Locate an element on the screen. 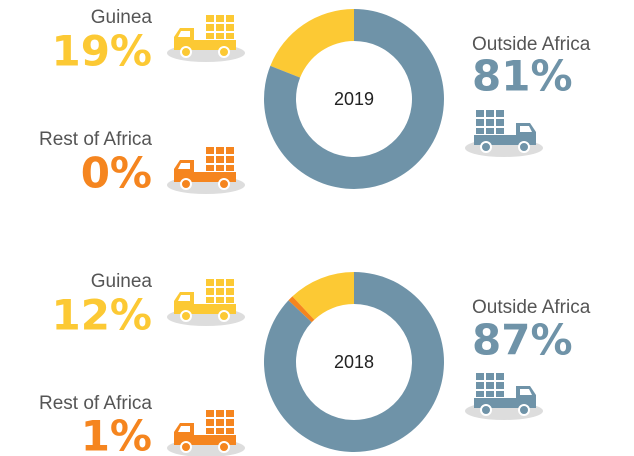  year-label: 2018 is located at coordinates (354, 362).